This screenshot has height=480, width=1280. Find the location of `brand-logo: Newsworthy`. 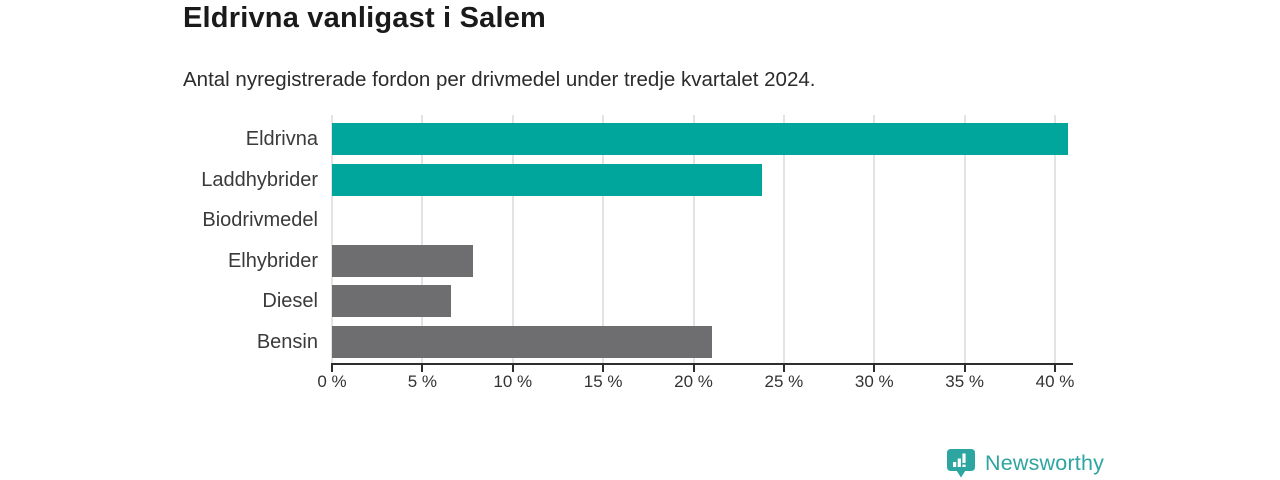

brand-logo: Newsworthy is located at coordinates (1025, 463).